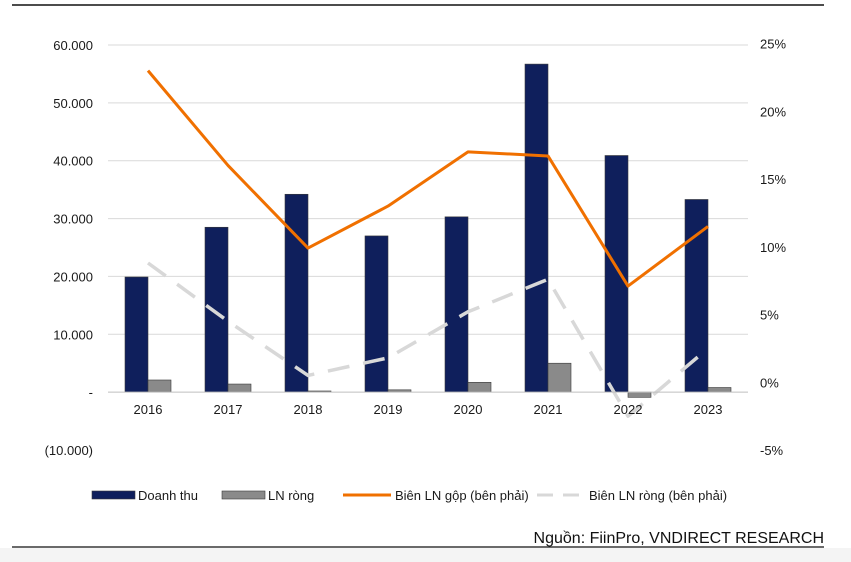 This screenshot has width=851, height=562. I want to click on left-tick-label: 50.000, so click(73, 103).